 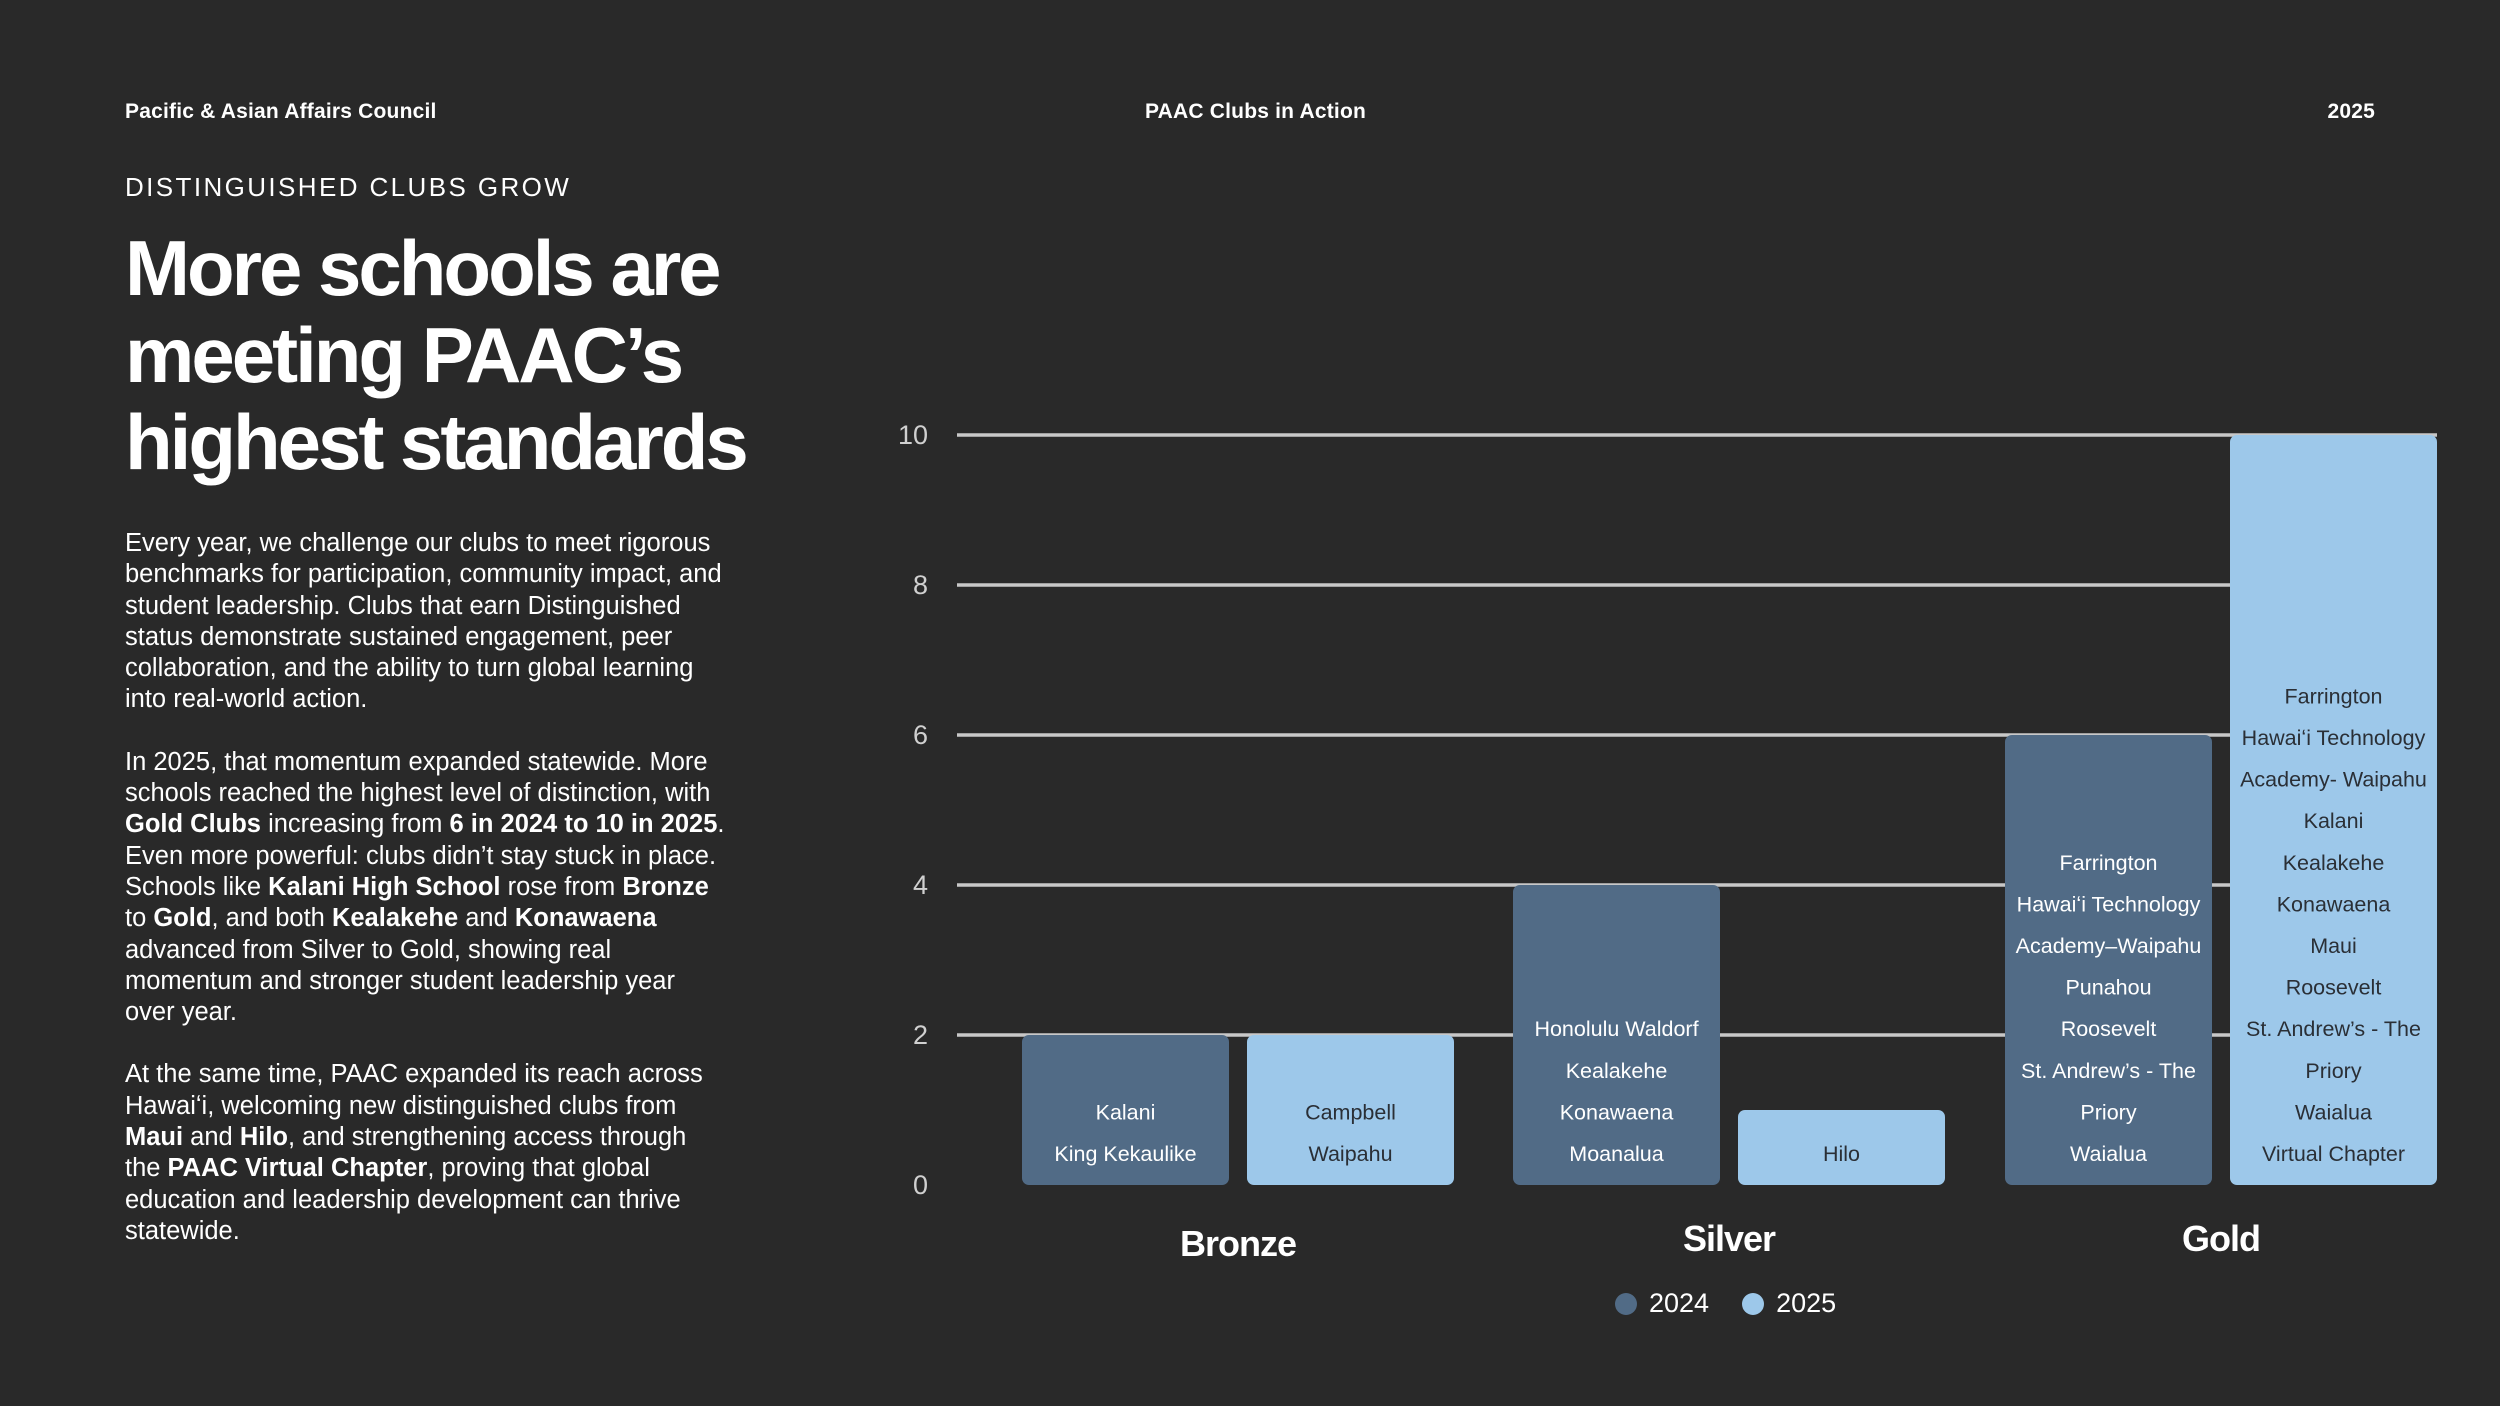 What do you see at coordinates (2109, 946) in the screenshot?
I see `bar-school-label: Academy–Waipahu` at bounding box center [2109, 946].